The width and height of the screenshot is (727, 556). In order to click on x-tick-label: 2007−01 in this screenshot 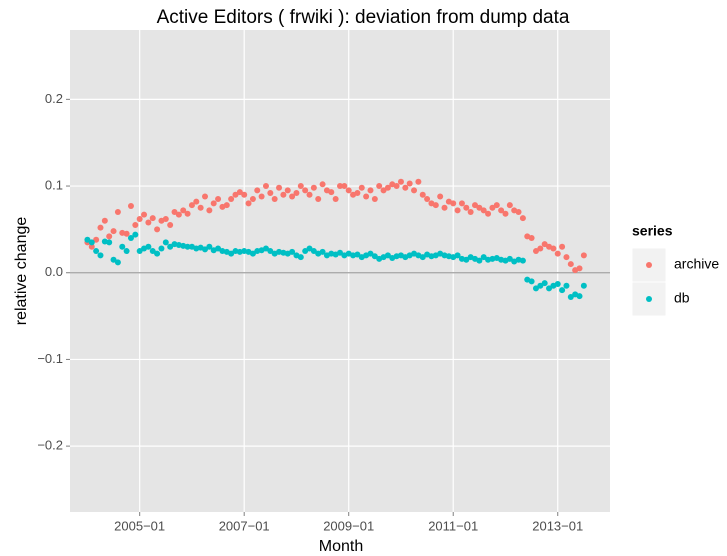, I will do `click(244, 525)`.